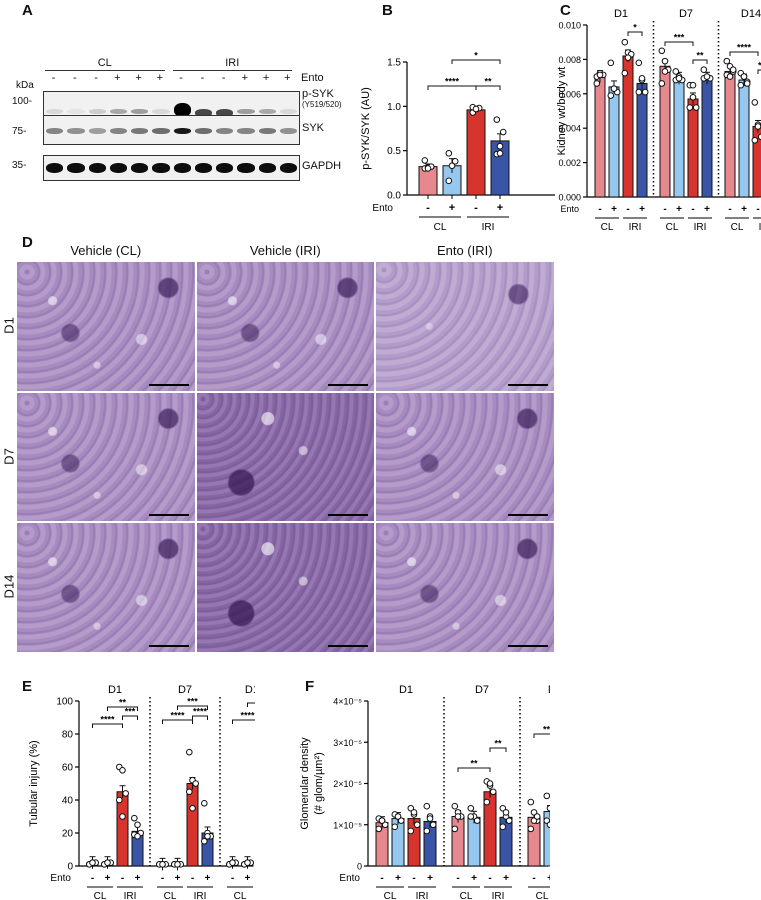 The width and height of the screenshot is (761, 900). Describe the element at coordinates (394, 196) in the screenshot. I see `svg-text: 0.0` at that location.